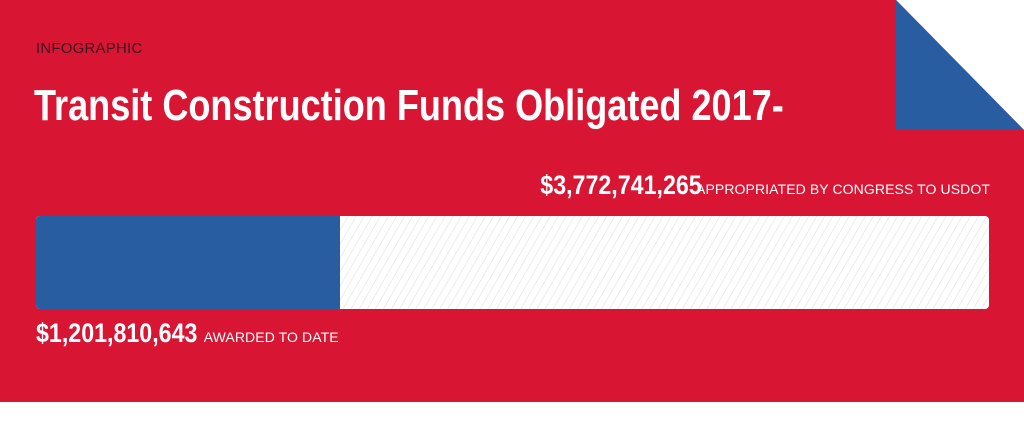  What do you see at coordinates (843, 189) in the screenshot?
I see `appropriated-label: APPROPRIATED BY CONGRESS TO USDOT` at bounding box center [843, 189].